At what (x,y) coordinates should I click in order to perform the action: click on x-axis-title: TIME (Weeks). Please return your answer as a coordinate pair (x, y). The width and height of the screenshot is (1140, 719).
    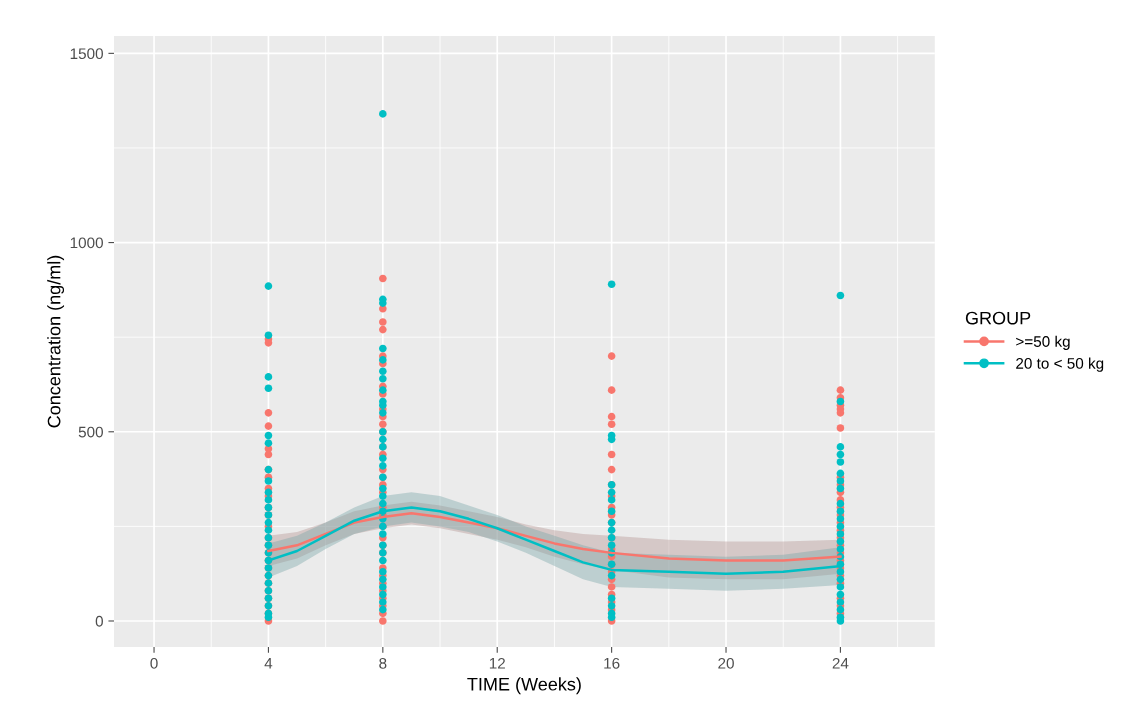
    Looking at the image, I should click on (524, 686).